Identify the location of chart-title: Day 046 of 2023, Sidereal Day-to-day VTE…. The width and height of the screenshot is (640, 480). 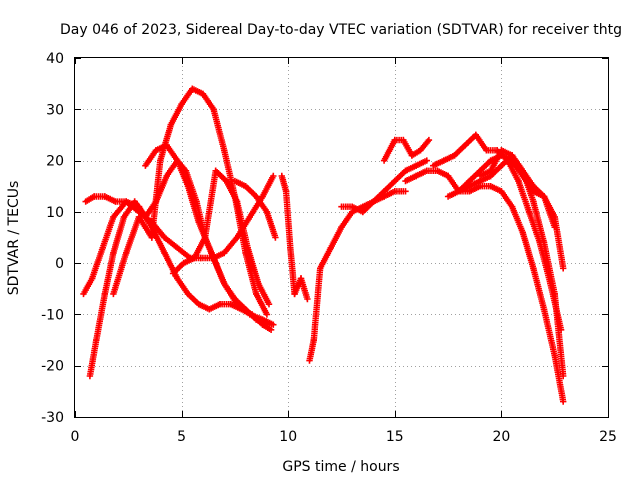
(341, 30).